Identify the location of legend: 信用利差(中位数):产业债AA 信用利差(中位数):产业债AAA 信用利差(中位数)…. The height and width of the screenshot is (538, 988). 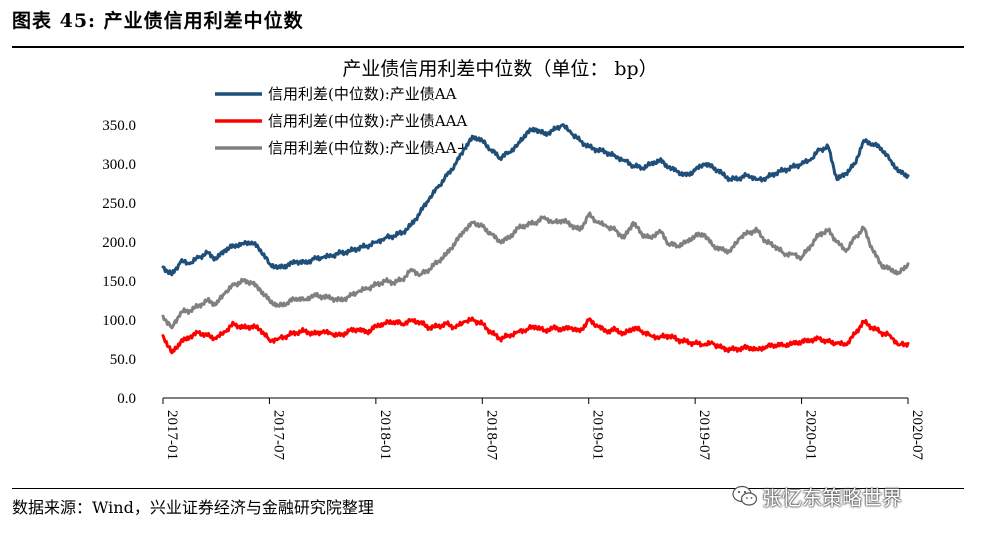
(342, 121).